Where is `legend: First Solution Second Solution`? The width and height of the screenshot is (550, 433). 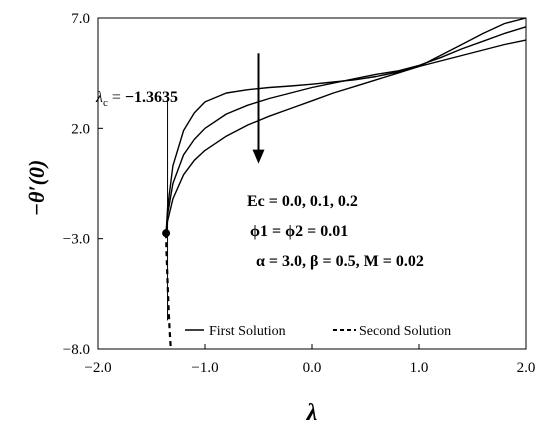
legend: First Solution Second Solution is located at coordinates (318, 331).